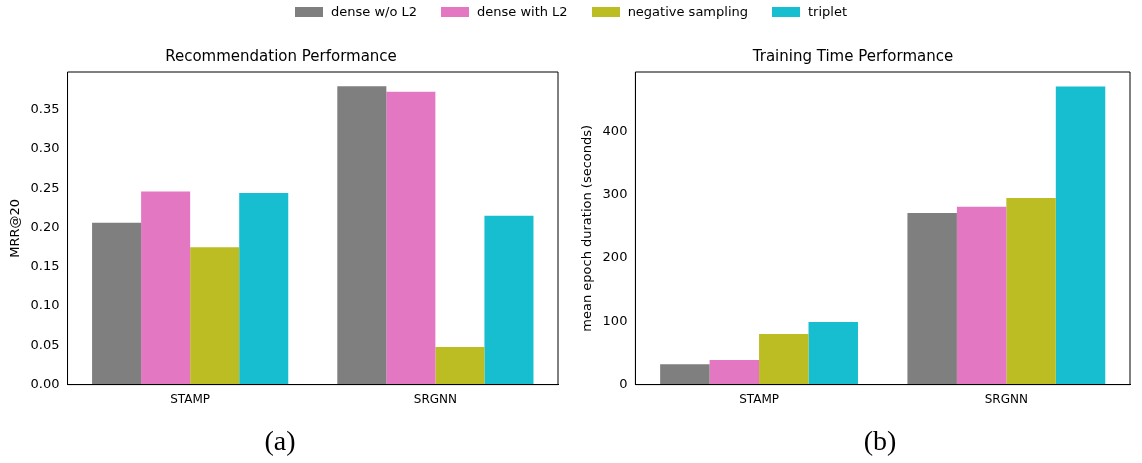 This screenshot has width=1142, height=463. I want to click on y-tick-label: 200, so click(615, 257).